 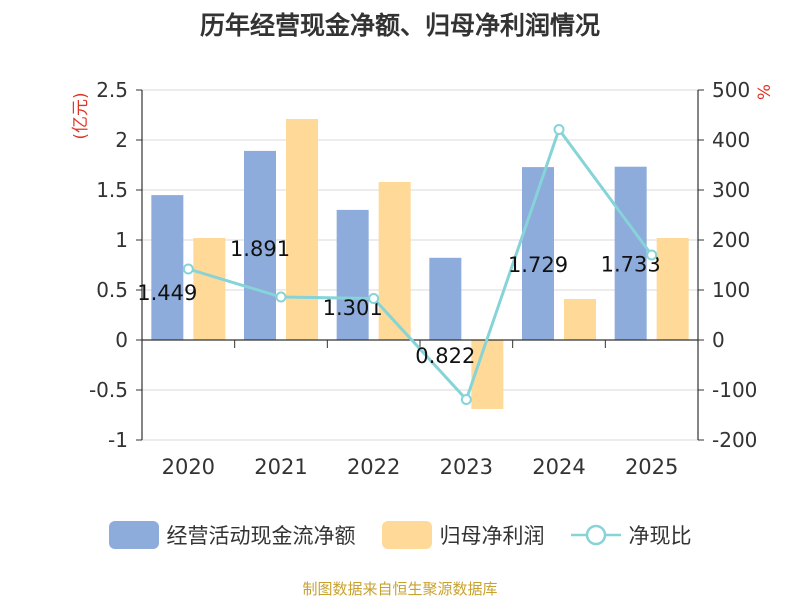 What do you see at coordinates (167, 293) in the screenshot?
I see `data-label-cashflow: 1.449` at bounding box center [167, 293].